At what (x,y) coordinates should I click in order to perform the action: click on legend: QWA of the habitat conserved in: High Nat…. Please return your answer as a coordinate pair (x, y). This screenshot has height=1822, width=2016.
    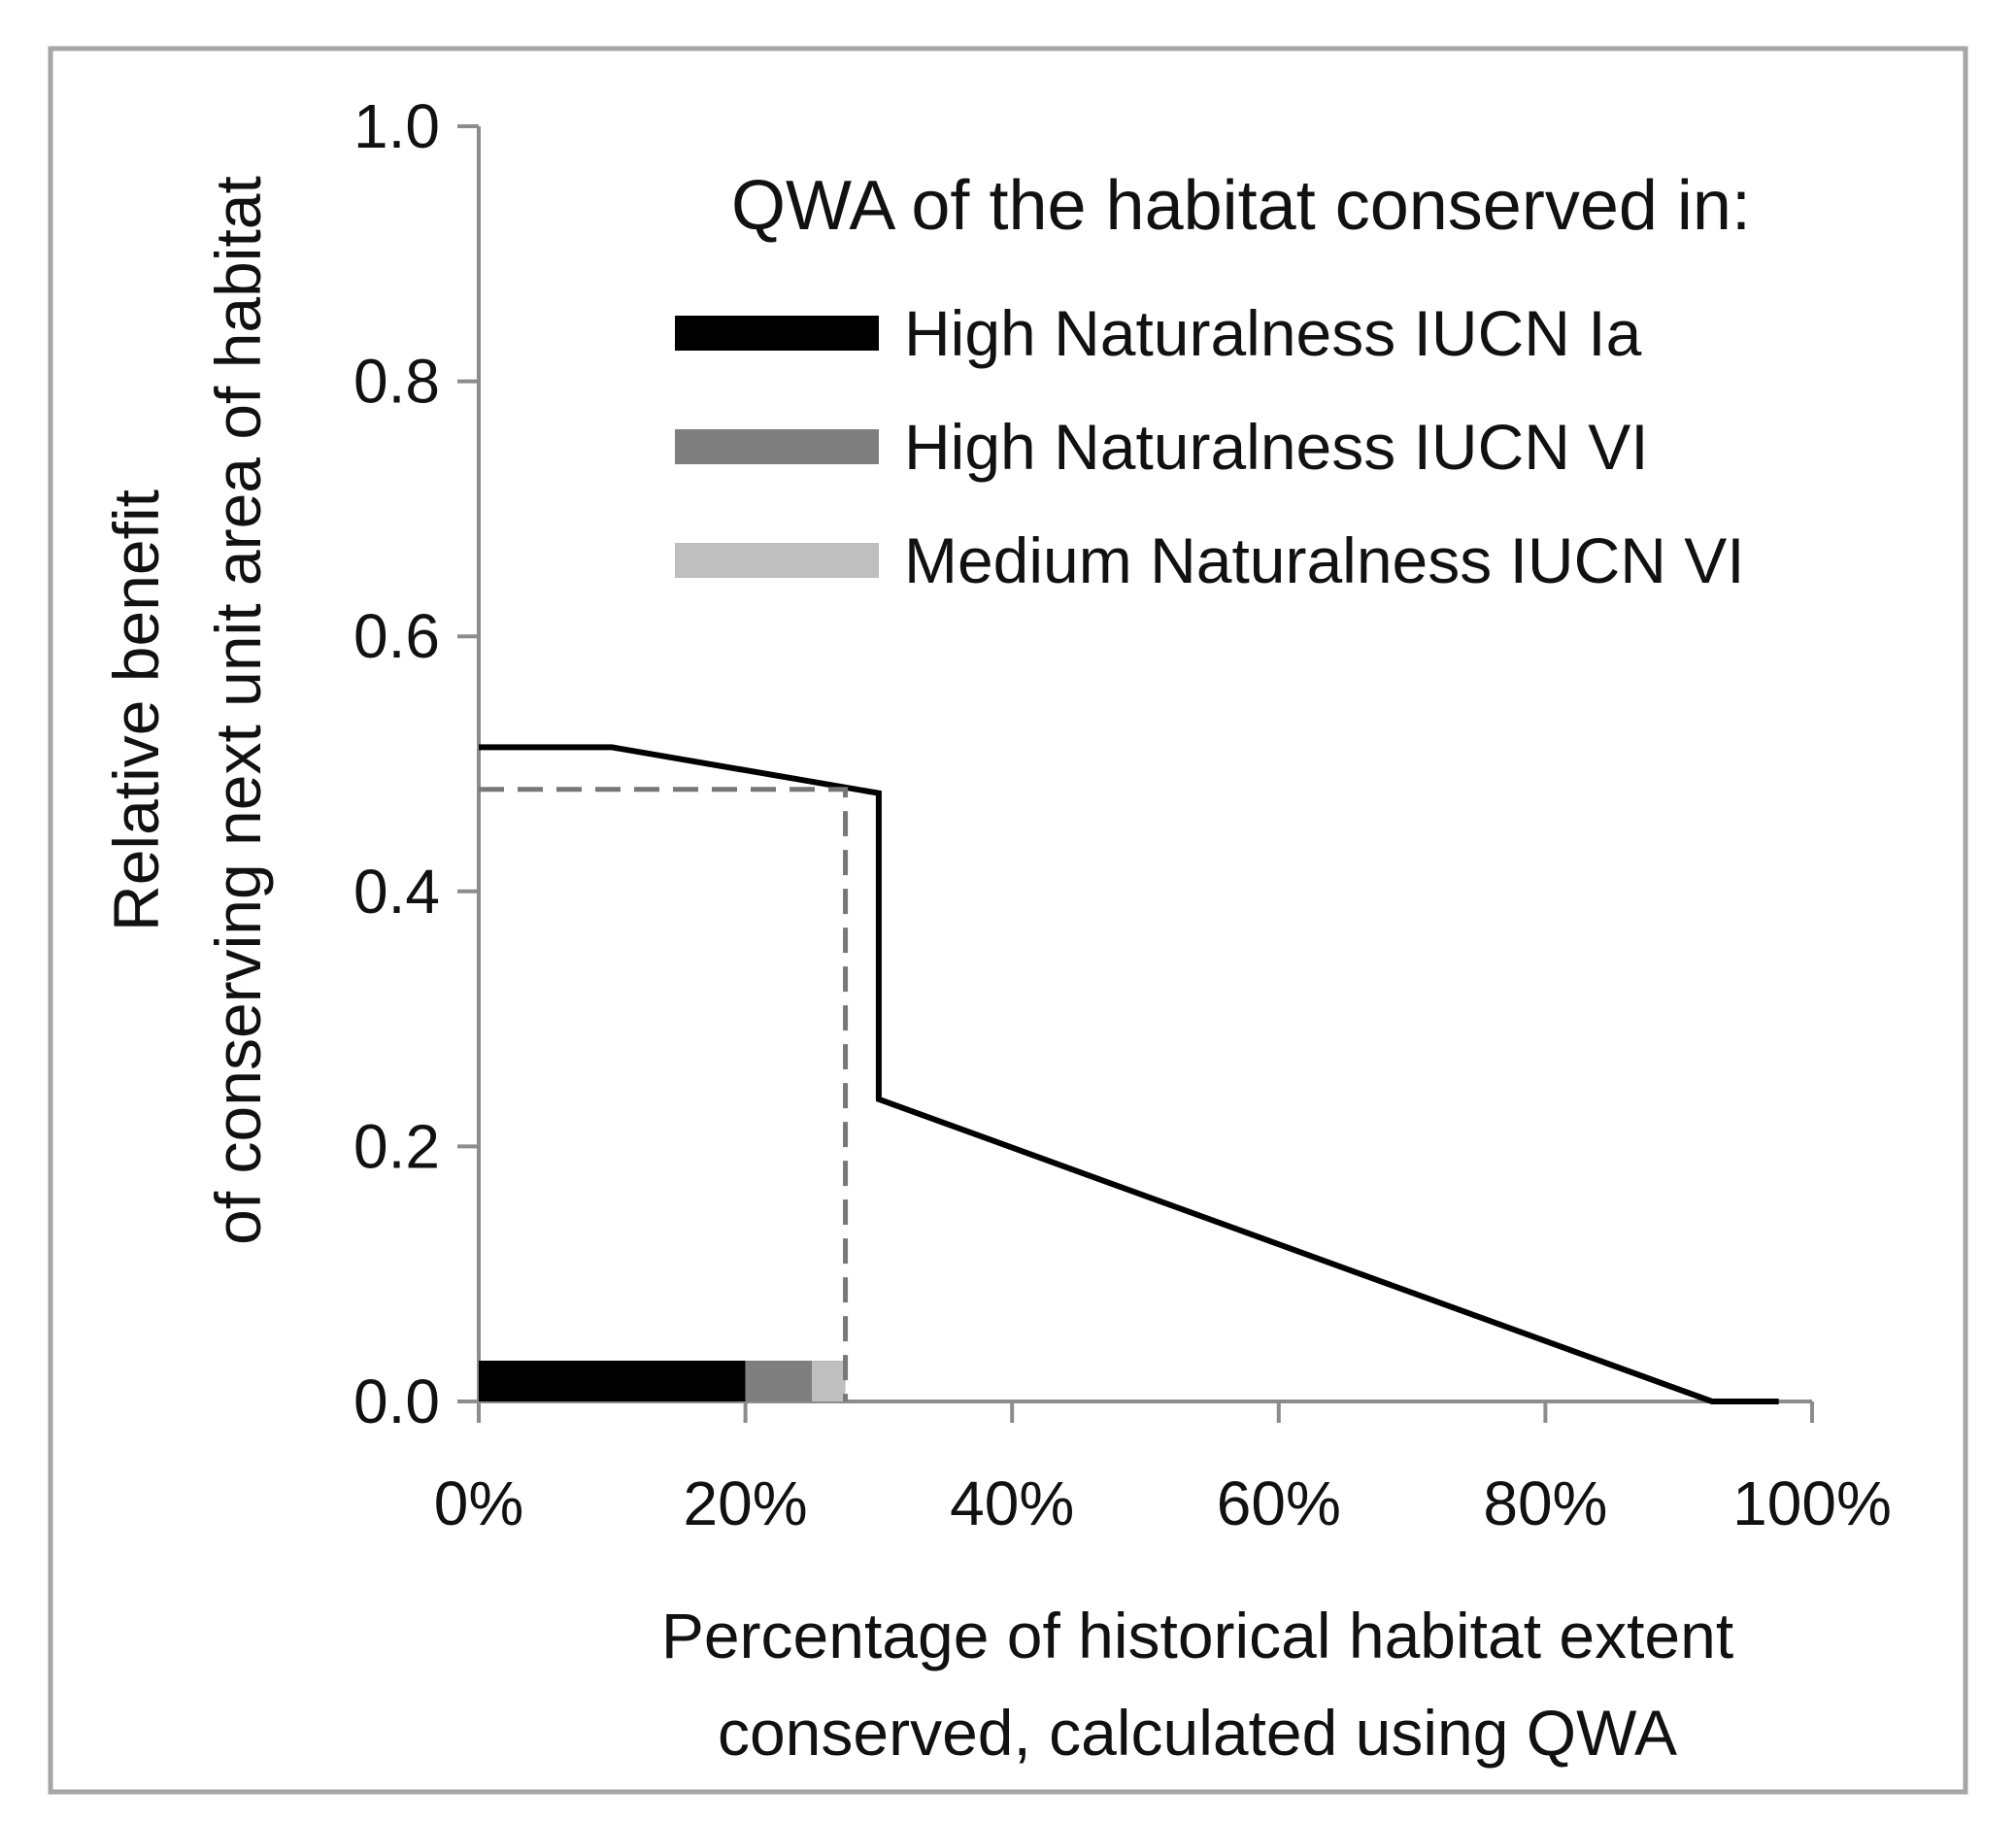
    Looking at the image, I should click on (1213, 381).